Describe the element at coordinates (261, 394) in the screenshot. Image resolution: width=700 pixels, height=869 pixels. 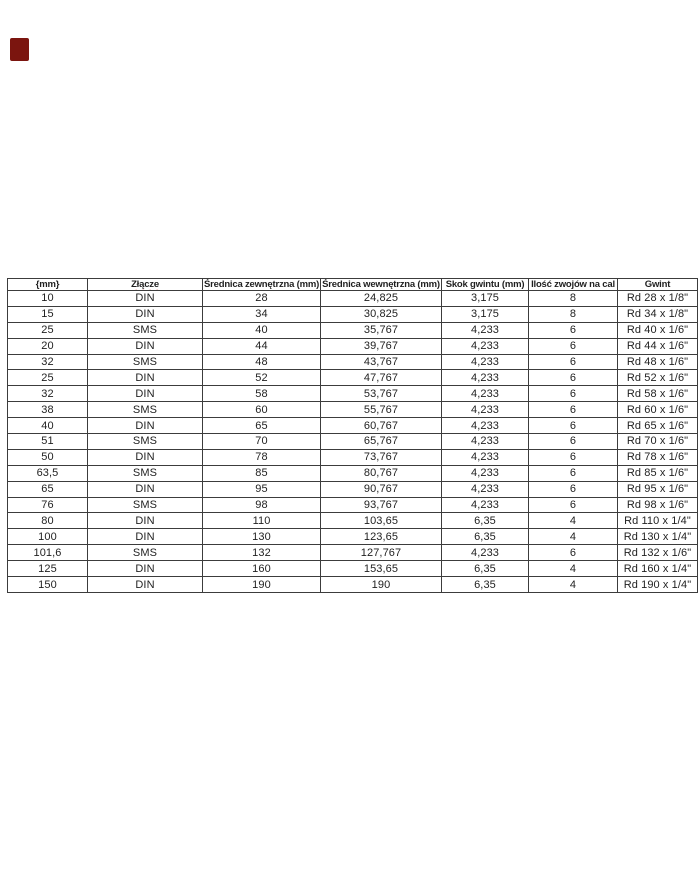
I see `table-cell: 58` at that location.